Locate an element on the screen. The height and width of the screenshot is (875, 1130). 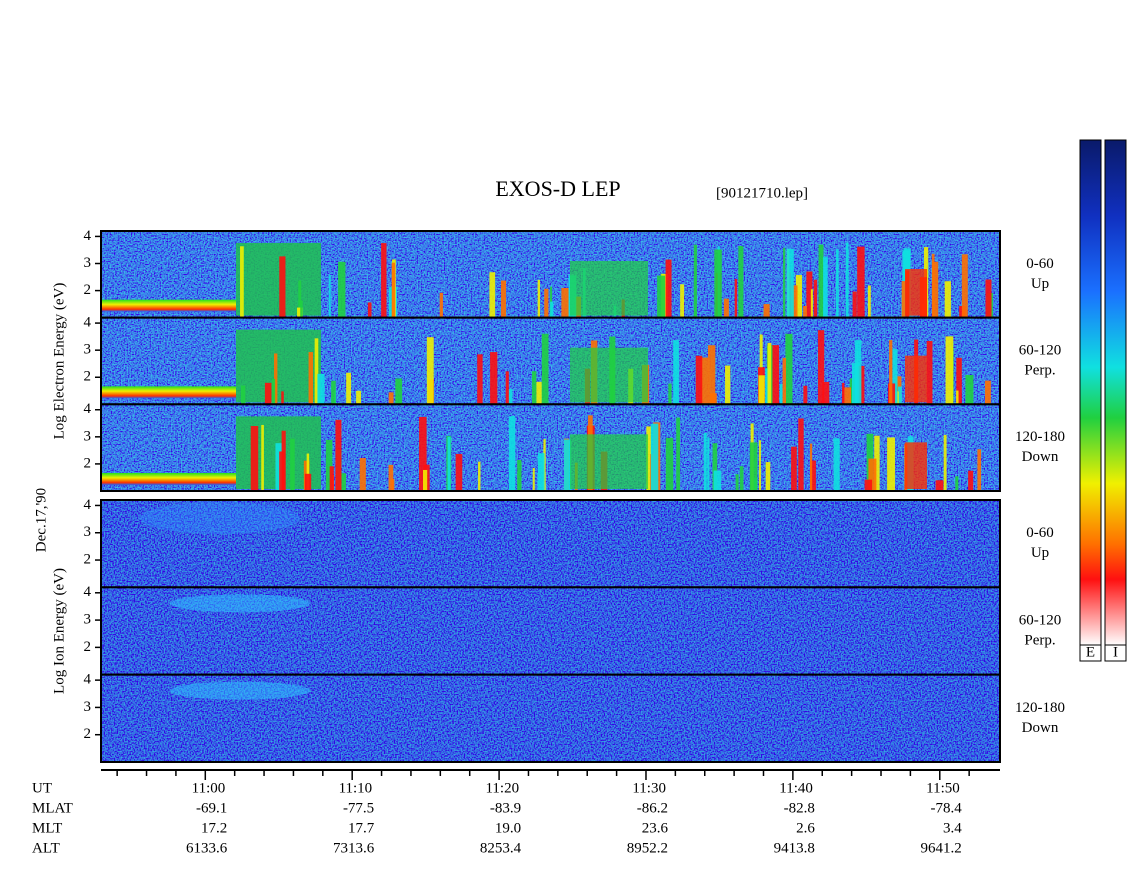
ephemeris-value: 7313.6 is located at coordinates (354, 848).